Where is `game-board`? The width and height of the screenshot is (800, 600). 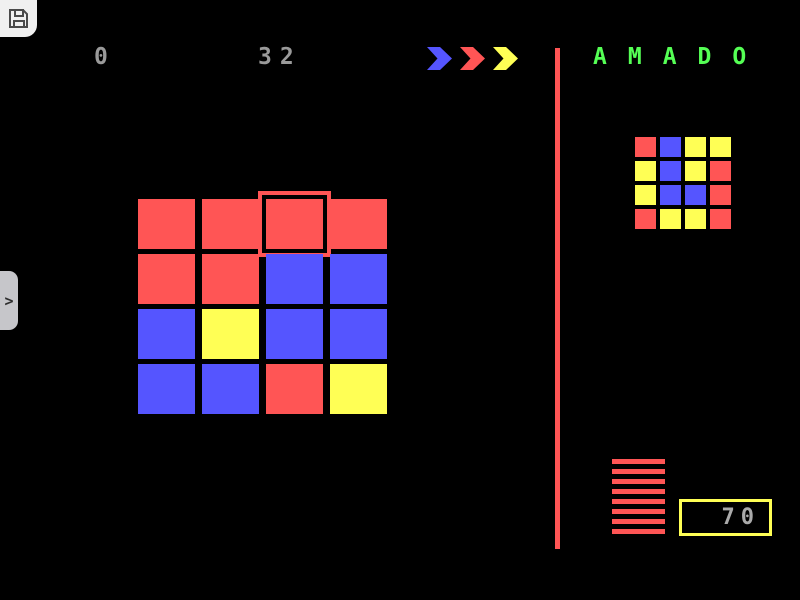
game-board is located at coordinates (262, 302).